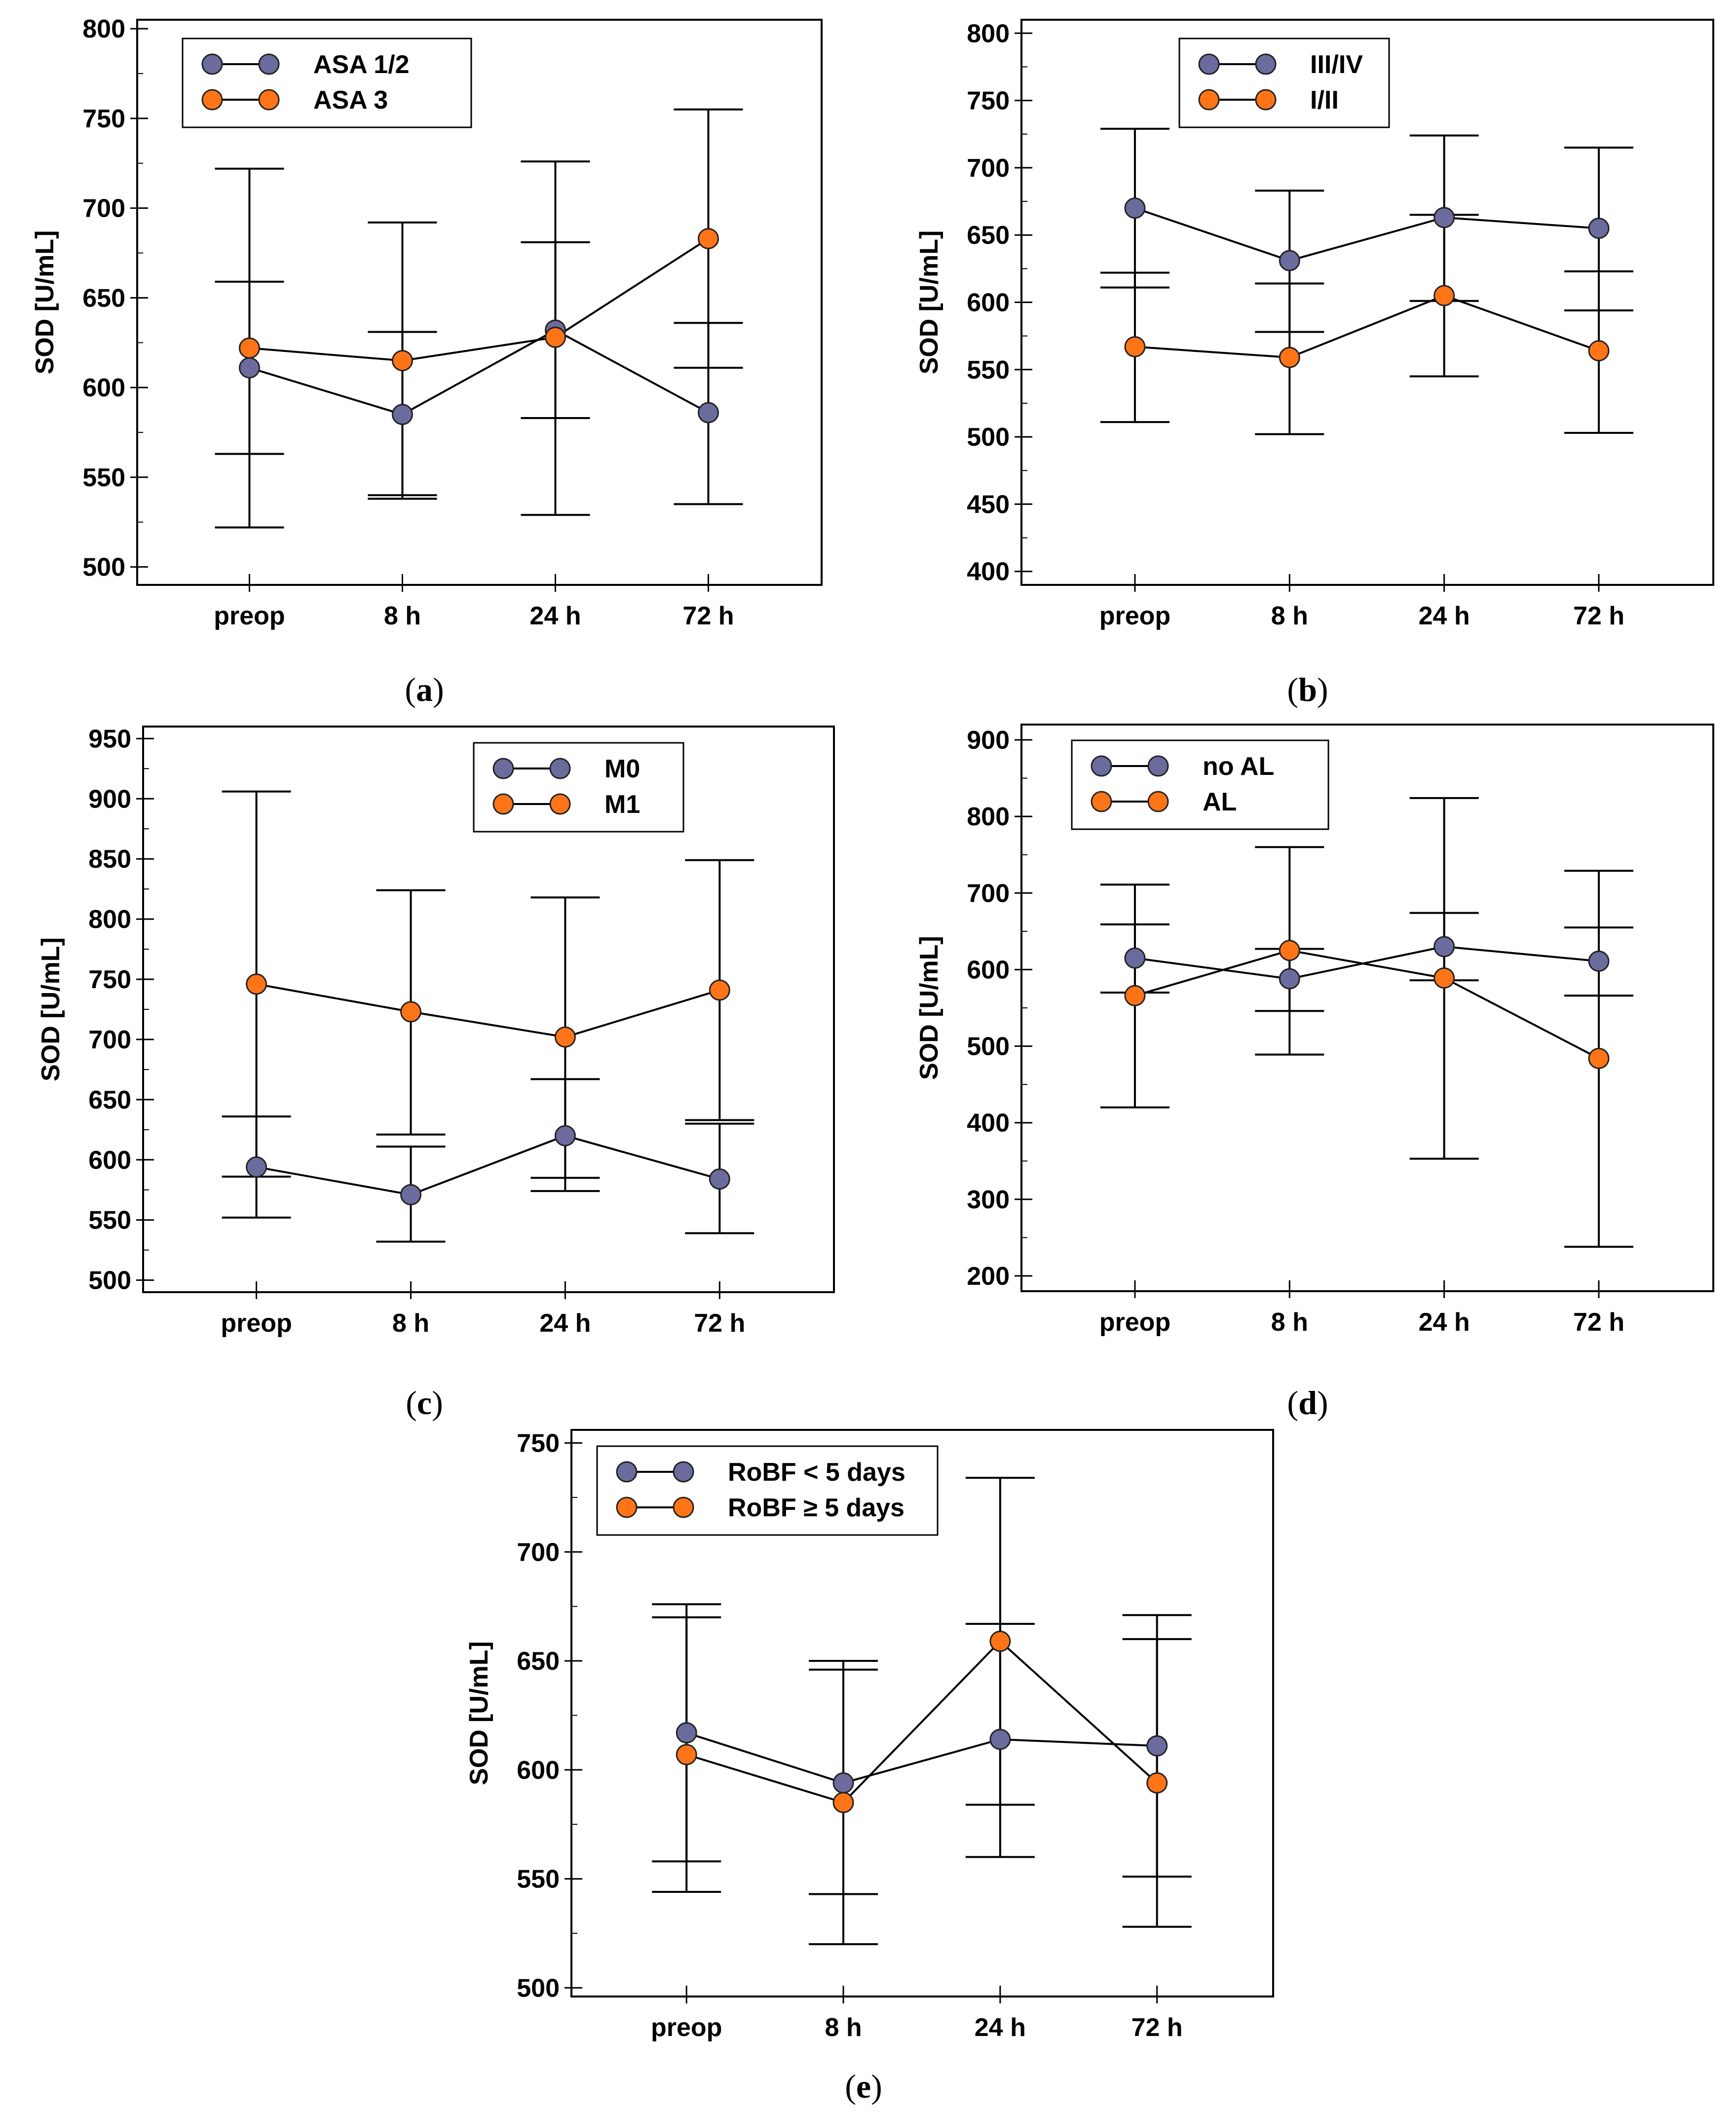 Image resolution: width=1736 pixels, height=2112 pixels. Describe the element at coordinates (988, 740) in the screenshot. I see `y-tick-label: 900` at that location.